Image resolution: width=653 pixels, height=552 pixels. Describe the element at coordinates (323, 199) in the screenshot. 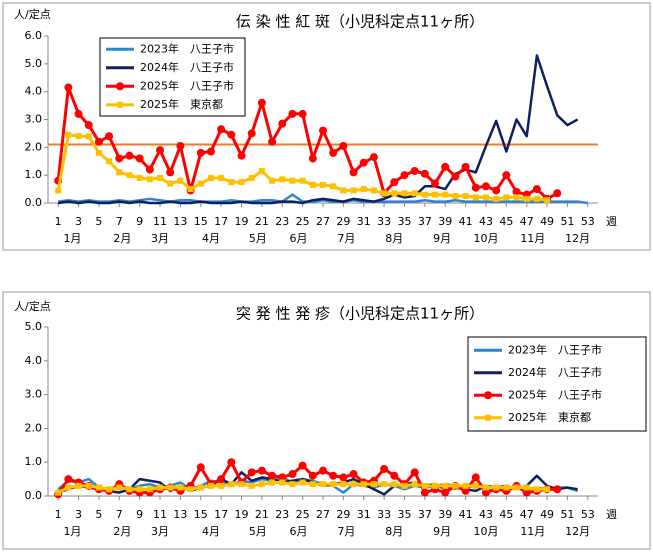

I see `series-line` at that location.